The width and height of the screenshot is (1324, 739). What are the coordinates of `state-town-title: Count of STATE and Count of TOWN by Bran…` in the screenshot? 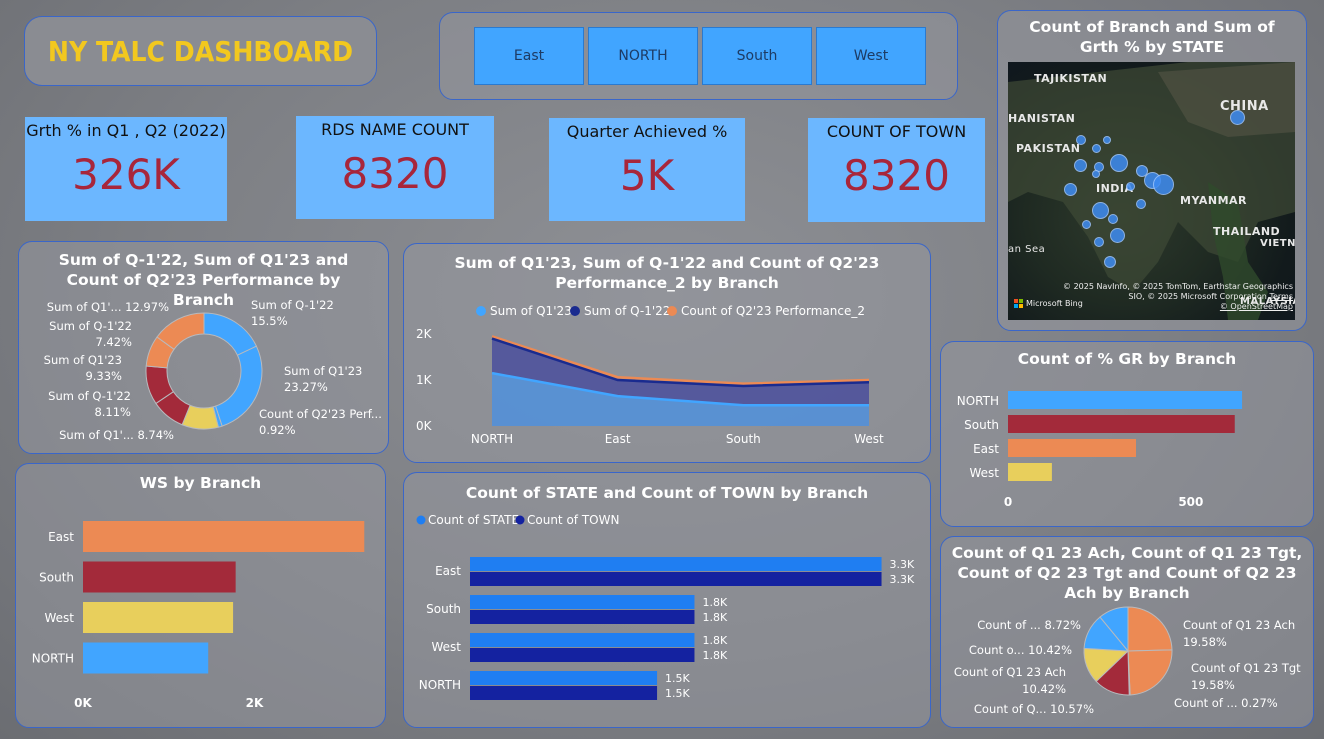 It's located at (667, 493).